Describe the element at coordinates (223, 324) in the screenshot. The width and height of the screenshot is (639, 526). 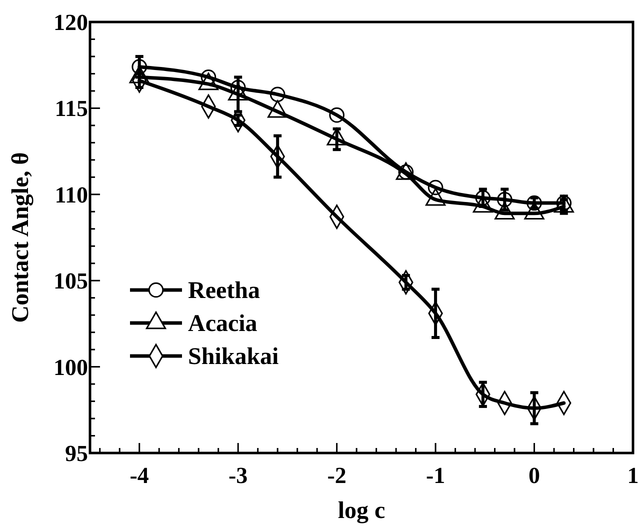
I see `legend-label: Acacia` at that location.